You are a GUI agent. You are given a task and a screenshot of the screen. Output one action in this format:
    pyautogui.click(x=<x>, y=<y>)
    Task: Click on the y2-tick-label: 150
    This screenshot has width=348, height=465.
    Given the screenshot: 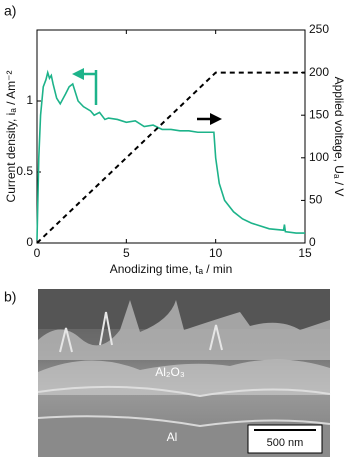 What is the action you would take?
    pyautogui.click(x=319, y=114)
    